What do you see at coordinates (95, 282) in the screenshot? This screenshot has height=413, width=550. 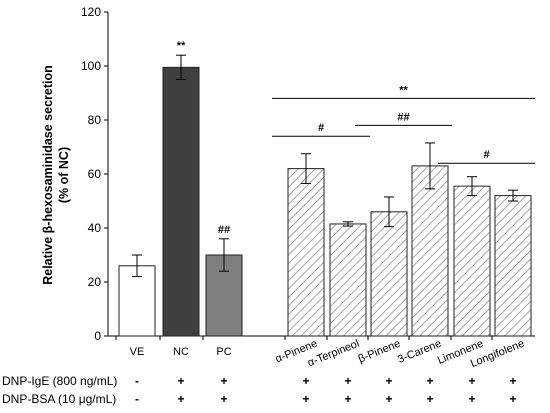 I see `y-tick-label: 20` at bounding box center [95, 282].